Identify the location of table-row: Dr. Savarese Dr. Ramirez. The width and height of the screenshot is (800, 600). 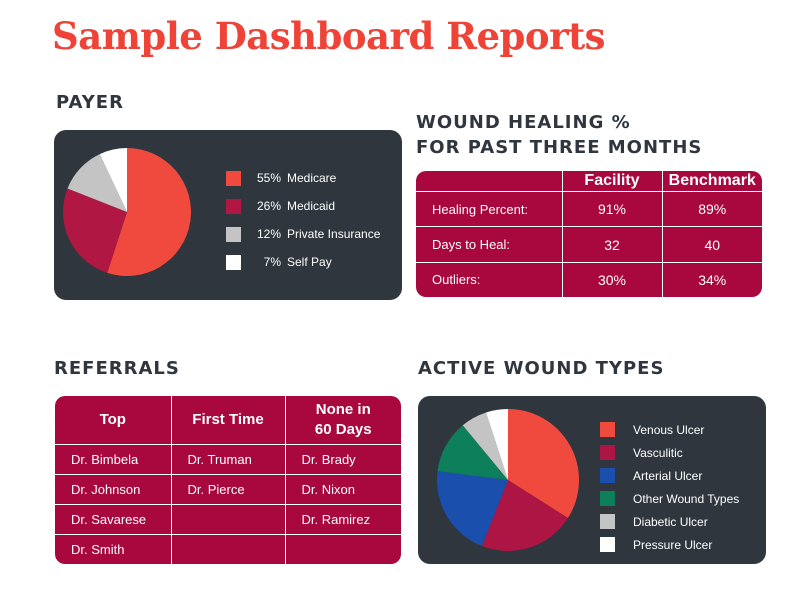
(228, 519).